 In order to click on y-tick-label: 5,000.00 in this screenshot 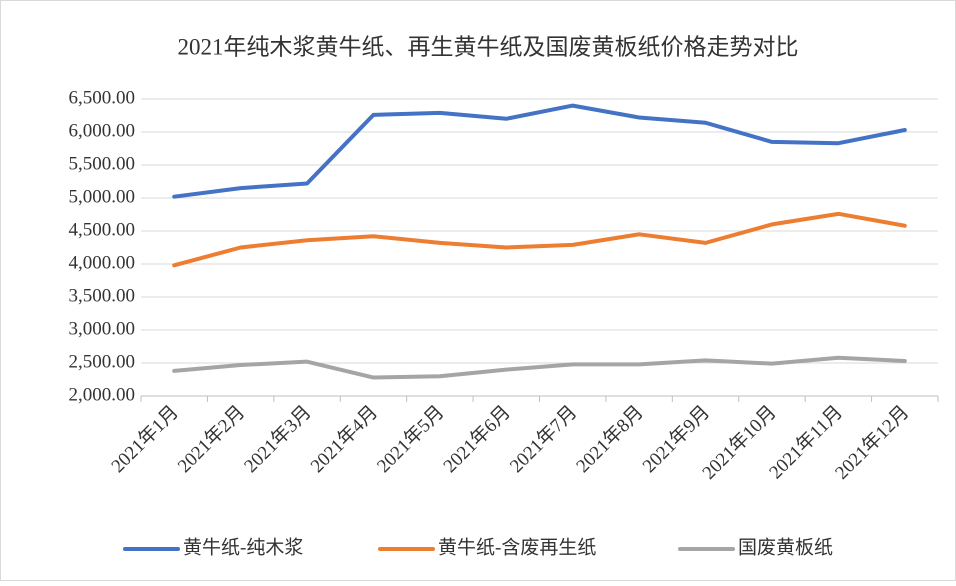, I will do `click(102, 196)`.